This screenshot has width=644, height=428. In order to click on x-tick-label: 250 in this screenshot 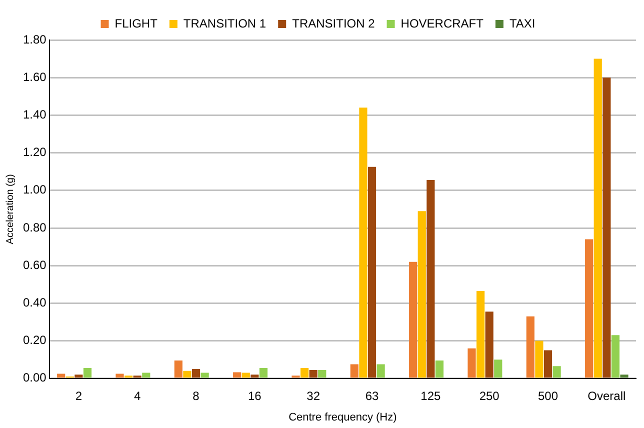, I will do `click(489, 395)`.